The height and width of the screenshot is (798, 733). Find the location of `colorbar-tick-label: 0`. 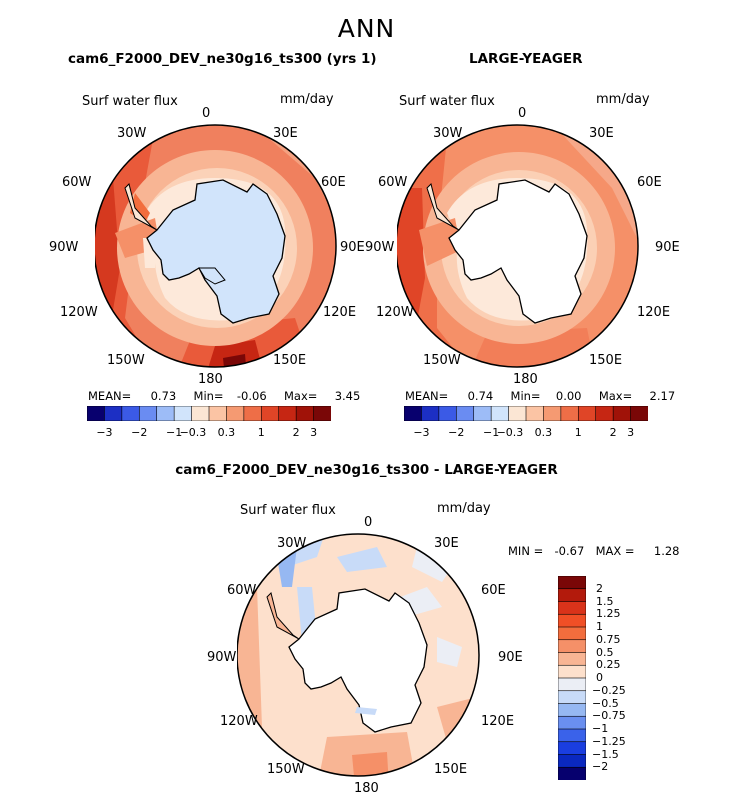

colorbar-tick-label: 0 is located at coordinates (599, 677).